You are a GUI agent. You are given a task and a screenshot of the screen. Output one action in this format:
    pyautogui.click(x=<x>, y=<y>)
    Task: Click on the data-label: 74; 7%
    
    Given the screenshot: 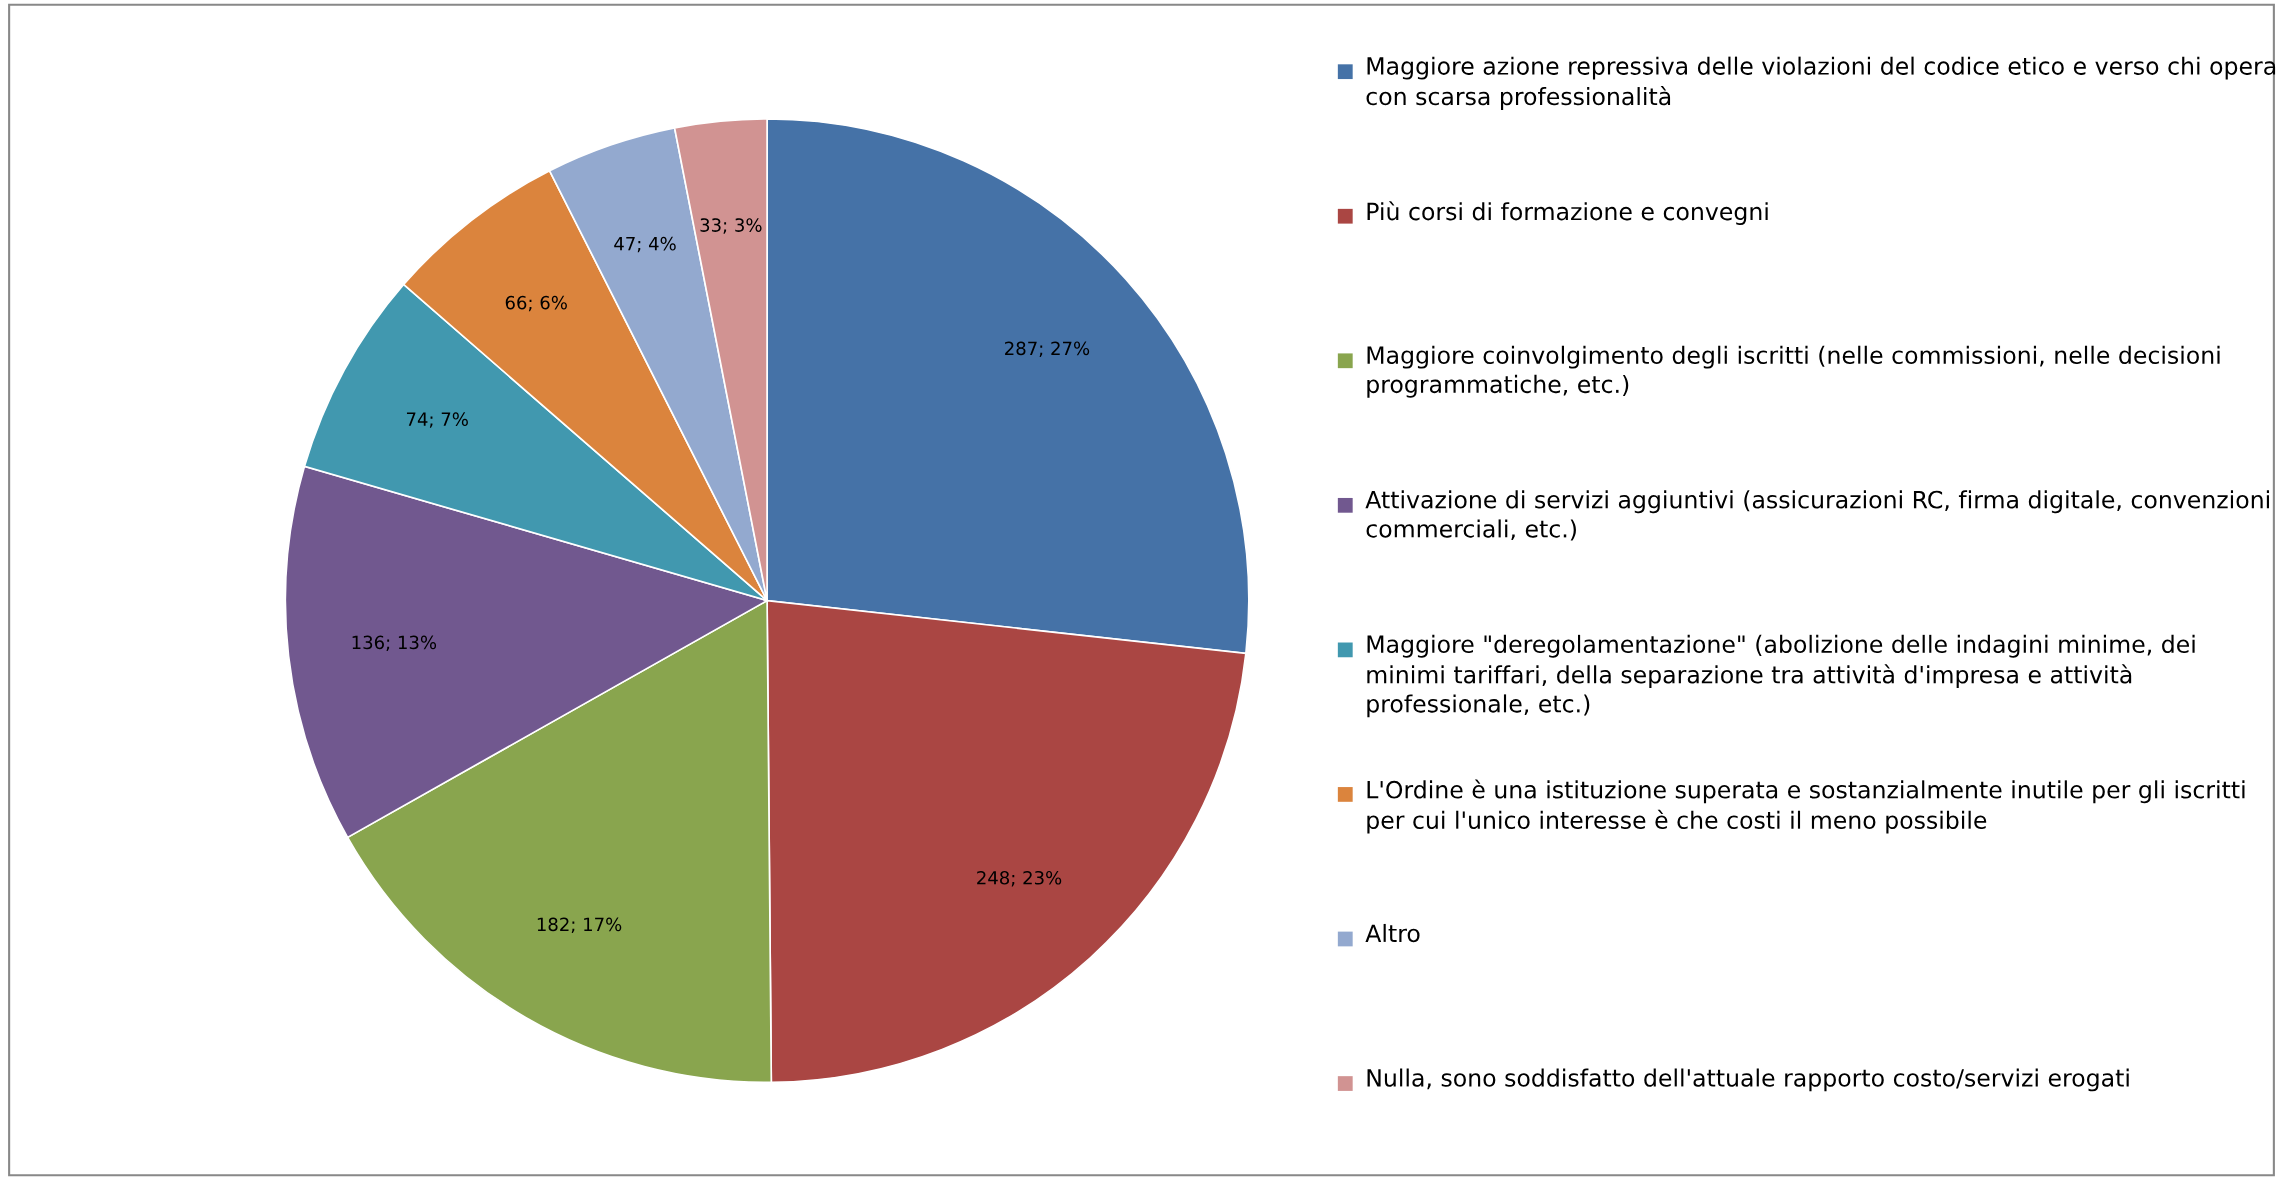 What is the action you would take?
    pyautogui.click(x=437, y=420)
    